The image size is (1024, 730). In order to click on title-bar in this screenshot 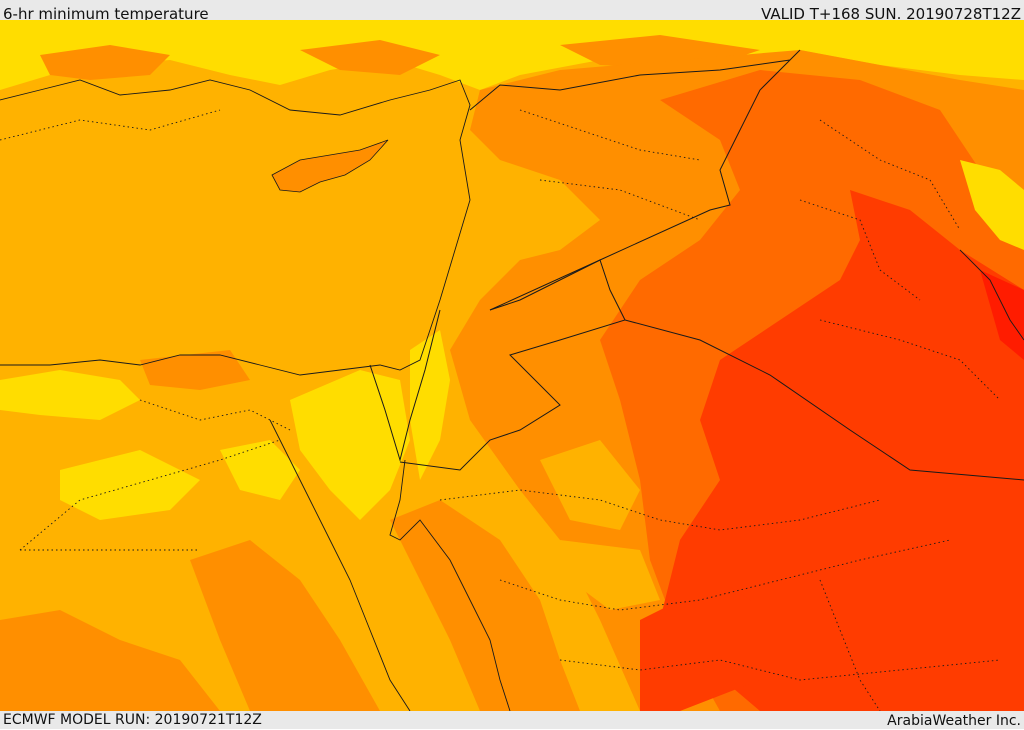, I will do `click(512, 10)`.